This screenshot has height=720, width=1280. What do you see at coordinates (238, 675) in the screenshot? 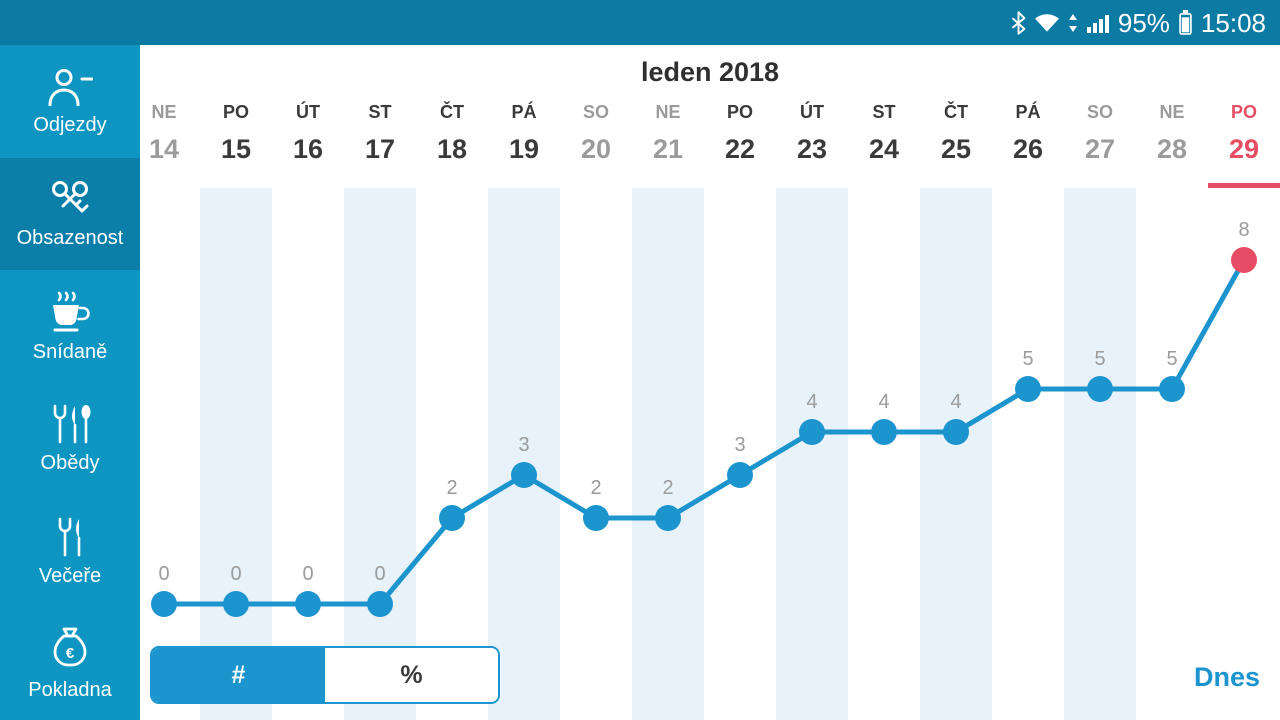
I see `count-toggle-button: #` at bounding box center [238, 675].